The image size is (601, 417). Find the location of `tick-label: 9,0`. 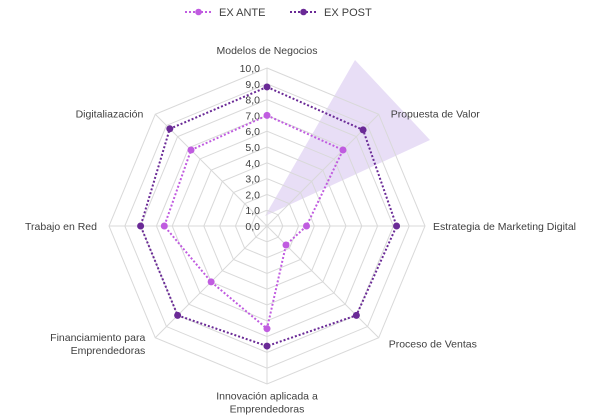

tick-label: 9,0 is located at coordinates (252, 85).